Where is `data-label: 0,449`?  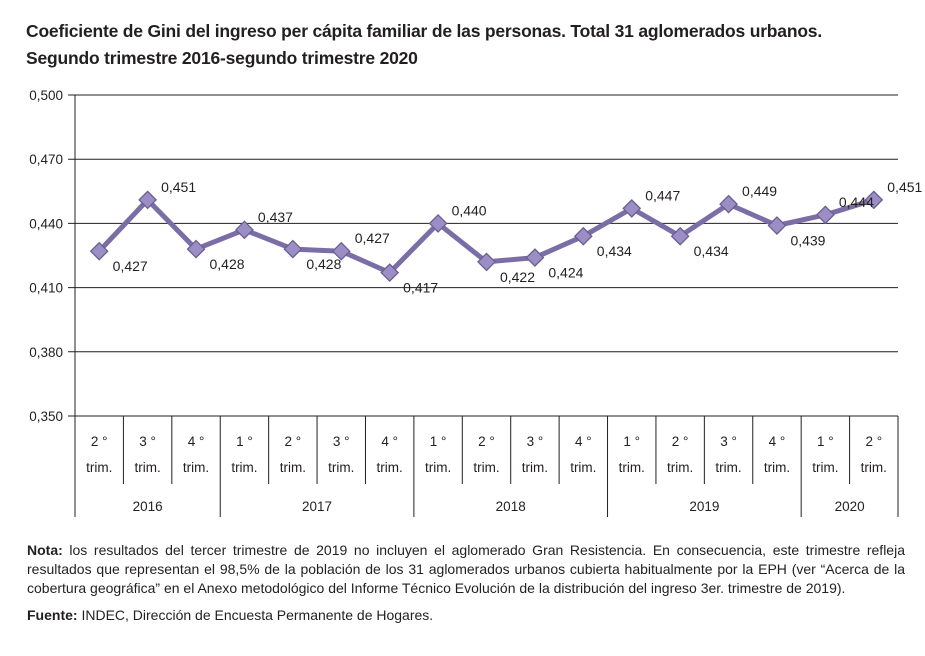
data-label: 0,449 is located at coordinates (759, 191).